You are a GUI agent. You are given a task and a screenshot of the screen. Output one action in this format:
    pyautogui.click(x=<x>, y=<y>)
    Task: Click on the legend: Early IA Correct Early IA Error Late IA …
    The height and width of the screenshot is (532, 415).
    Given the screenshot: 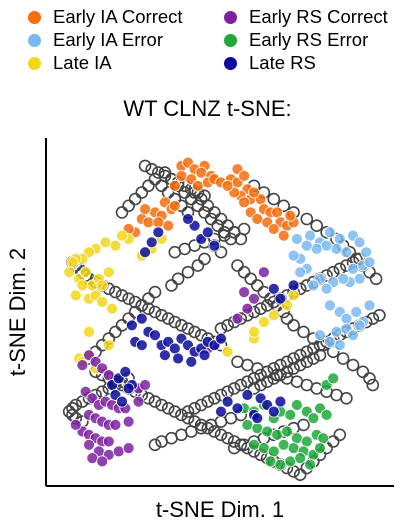 What is the action you would take?
    pyautogui.click(x=220, y=41)
    